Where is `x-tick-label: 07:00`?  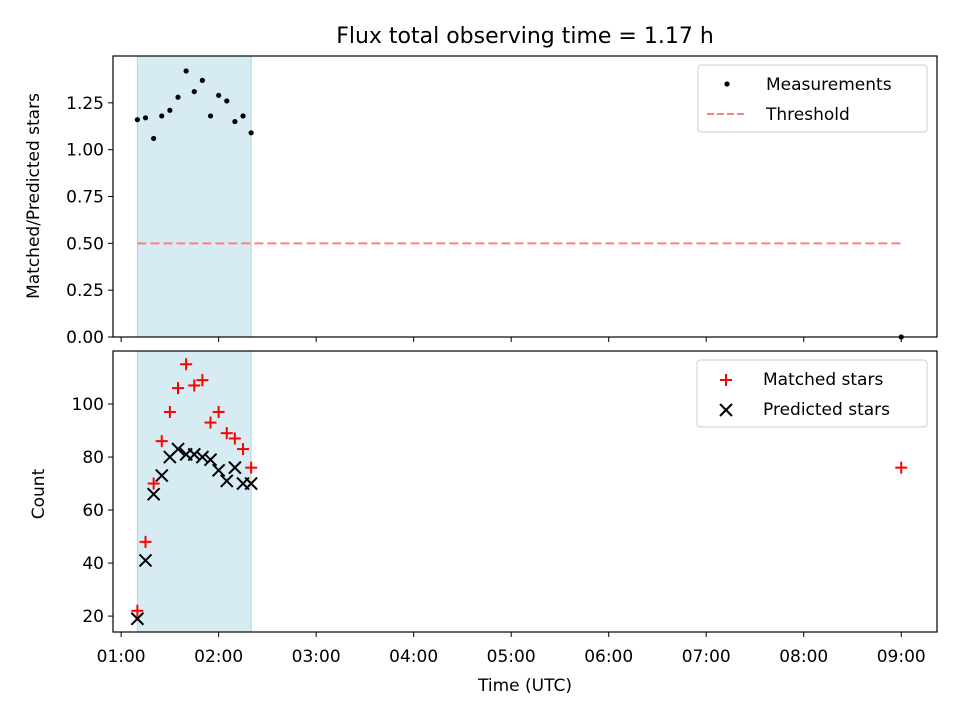
x-tick-label: 07:00 is located at coordinates (706, 657).